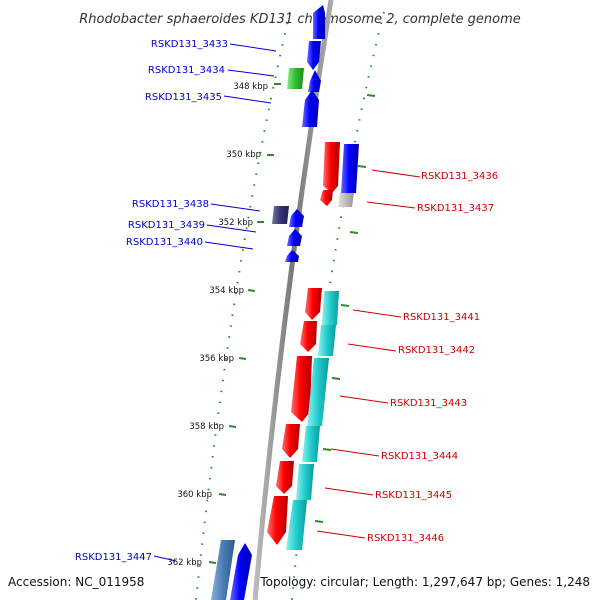 The image size is (600, 600). I want to click on gene-label: RSKD131_3442, so click(436, 350).